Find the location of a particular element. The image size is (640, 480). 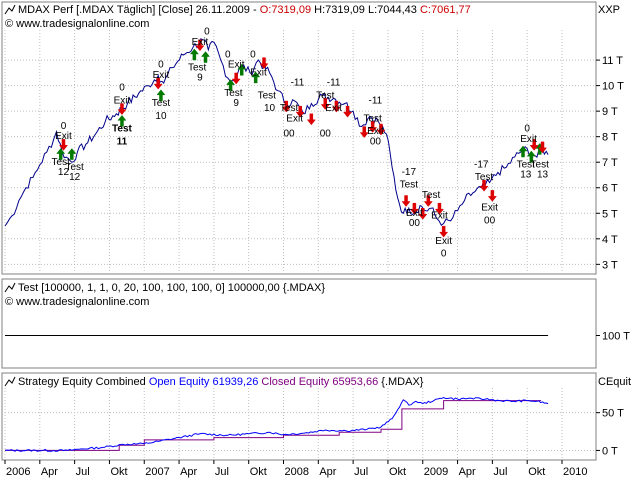

equity-title-prefix: Strategy Equity Combined is located at coordinates (82, 382).